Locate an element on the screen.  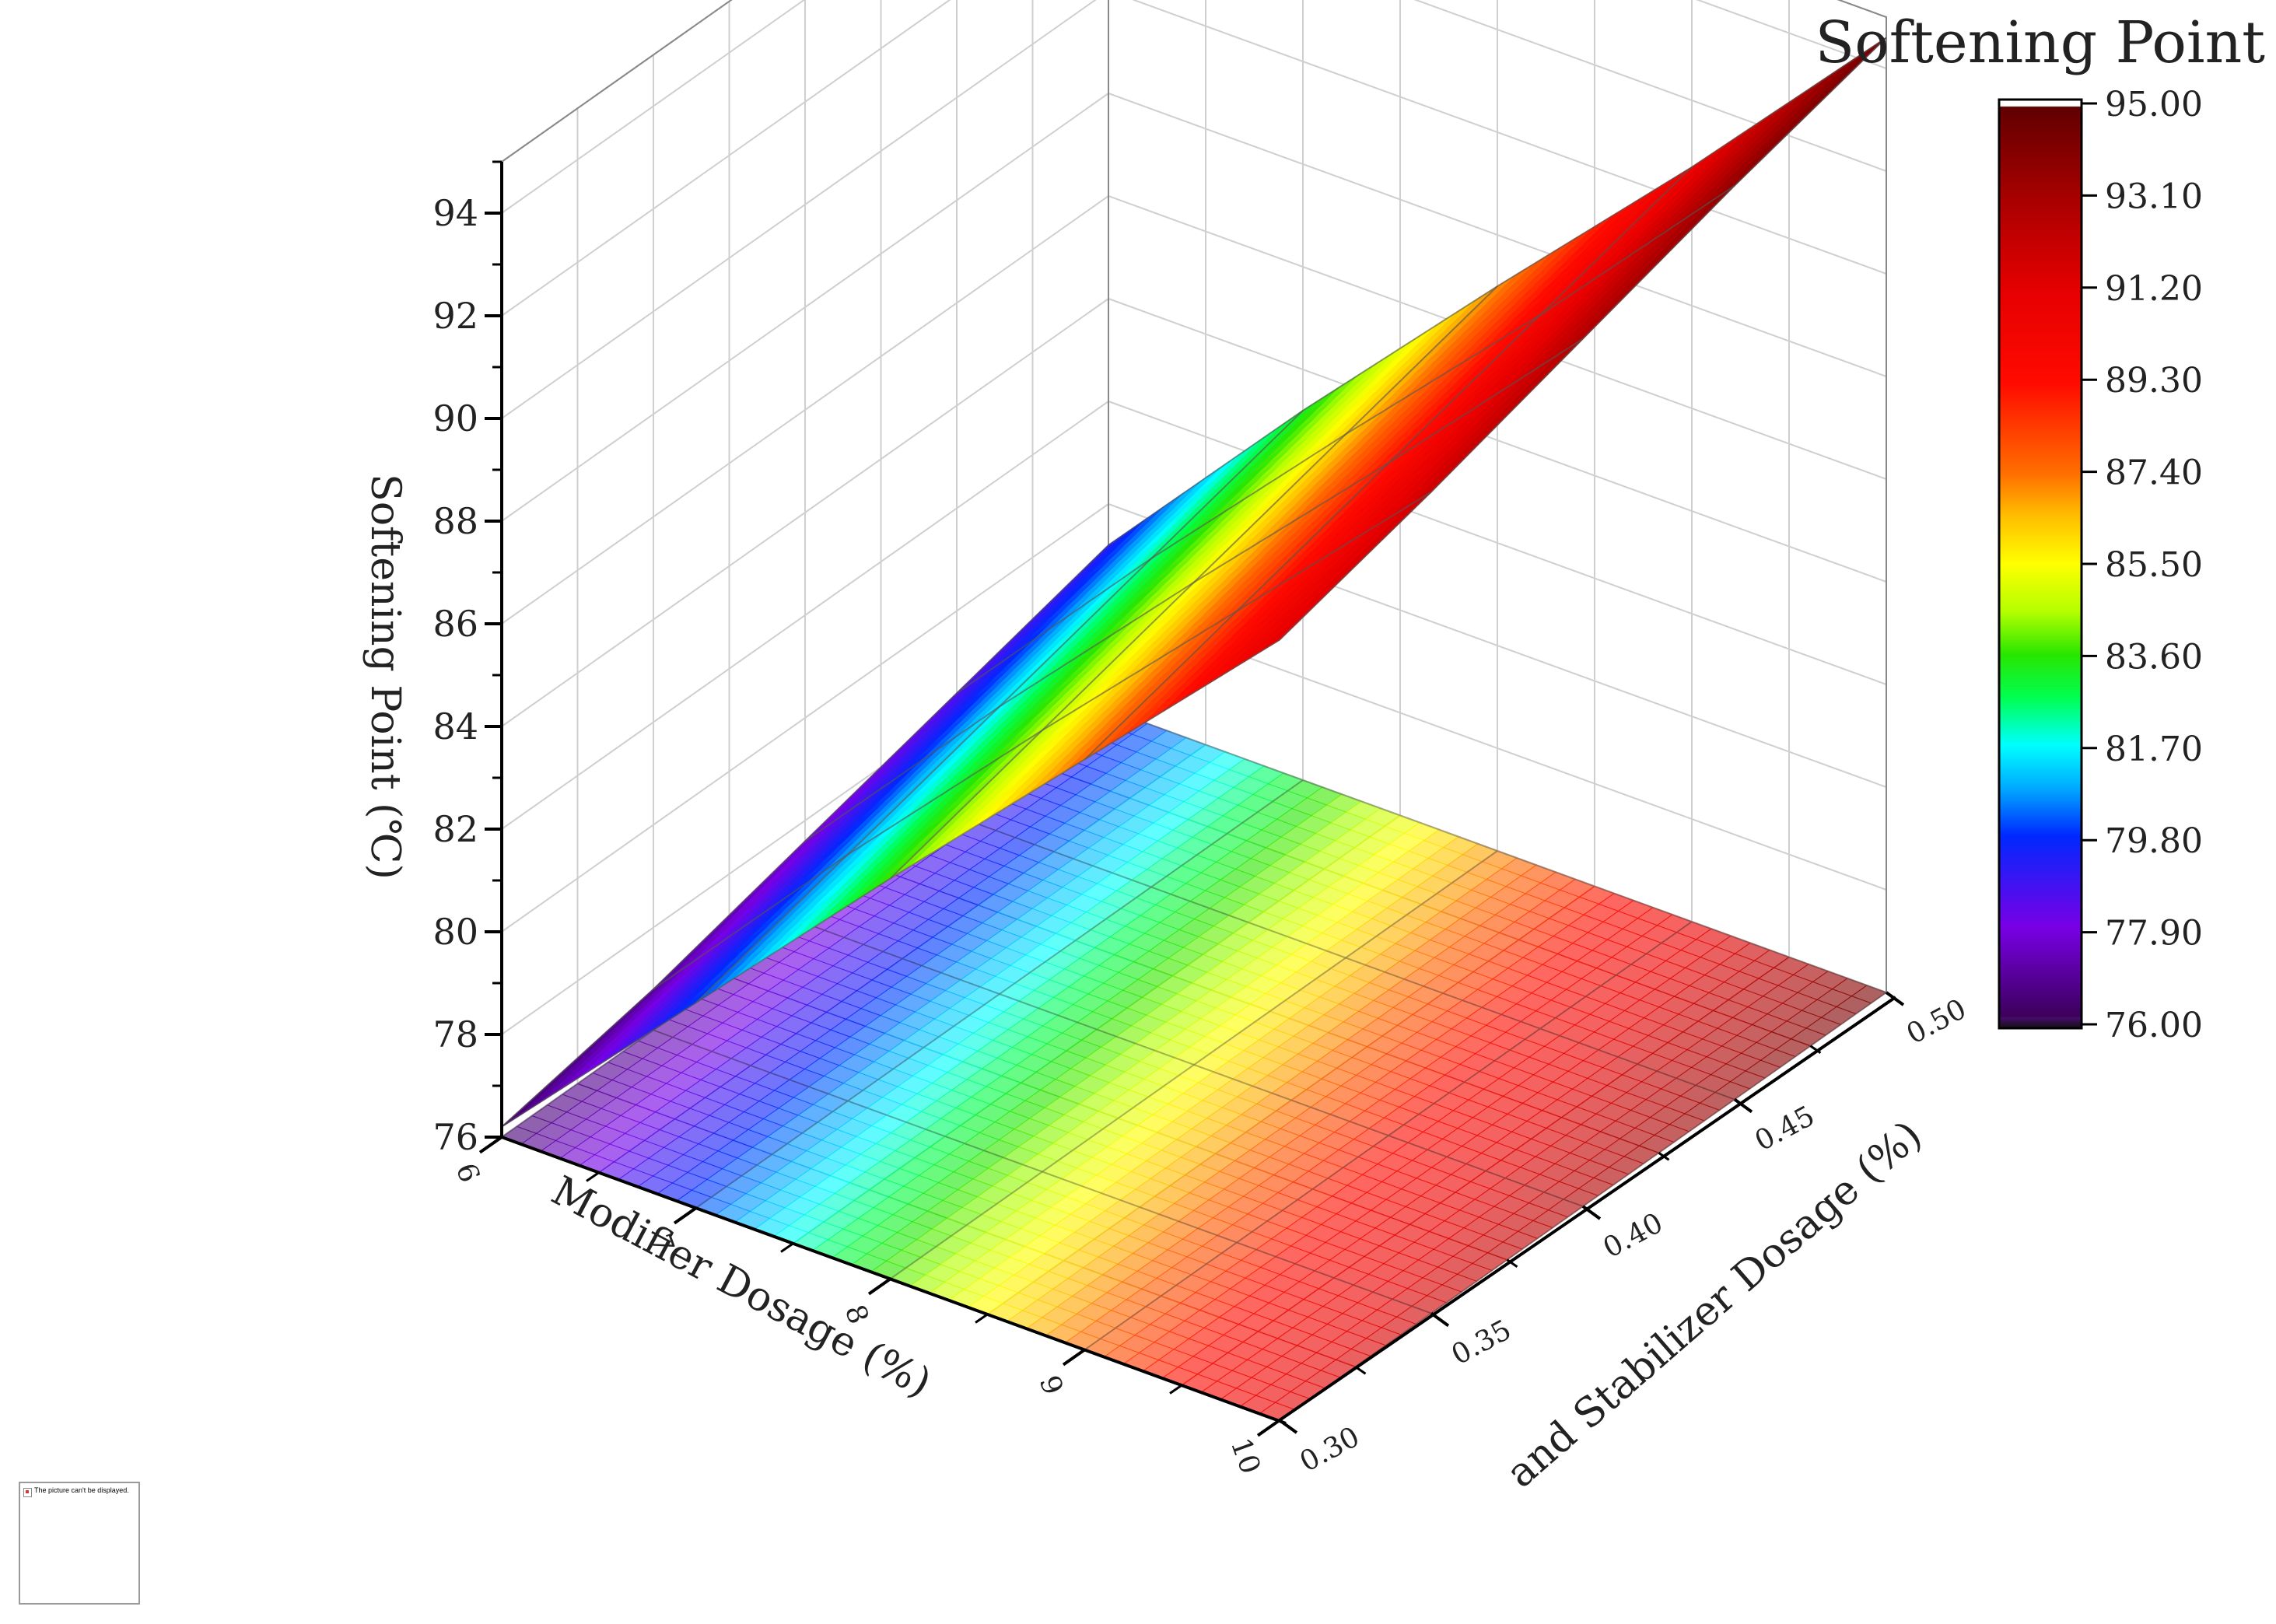
colorbar-tick-label: 93.10 is located at coordinates (2154, 197).